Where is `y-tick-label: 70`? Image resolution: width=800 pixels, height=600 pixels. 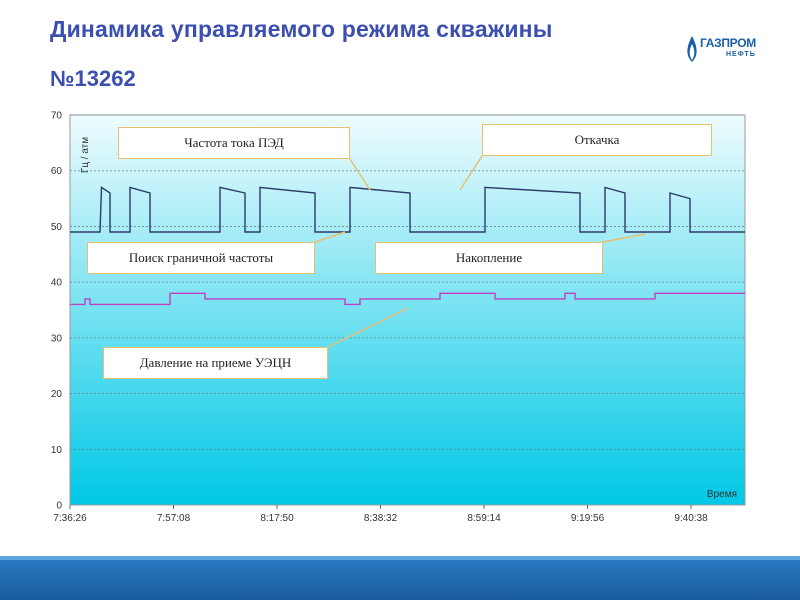 y-tick-label: 70 is located at coordinates (57, 116).